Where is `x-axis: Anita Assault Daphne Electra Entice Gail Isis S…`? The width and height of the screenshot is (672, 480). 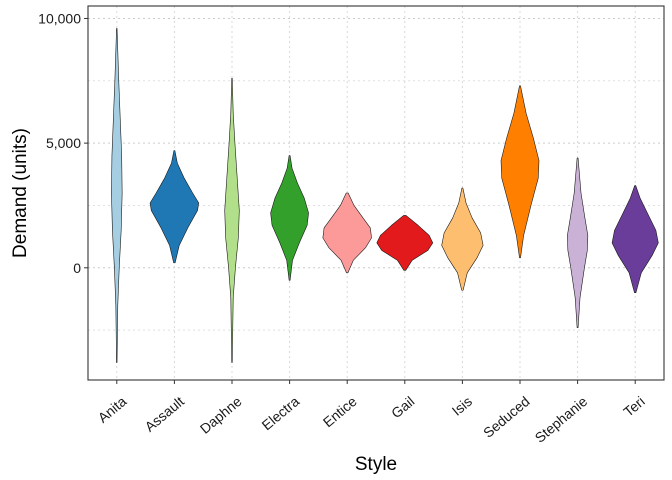
x-axis: Anita Assault Daphne Electra Entice Gail Isis S… is located at coordinates (371, 413).